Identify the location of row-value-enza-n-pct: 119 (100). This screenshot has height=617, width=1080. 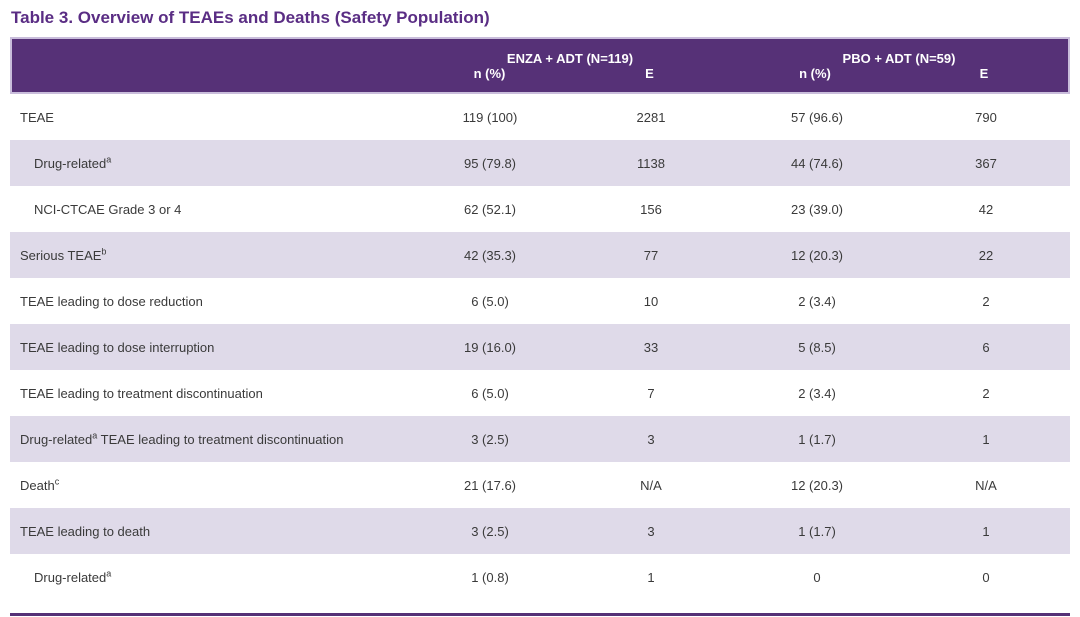
(490, 117).